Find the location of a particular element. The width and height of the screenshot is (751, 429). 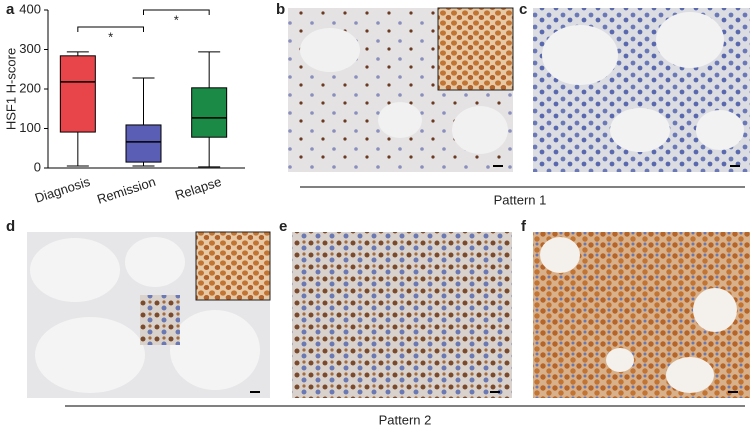

x-tick-label: Relapse is located at coordinates (198, 188).